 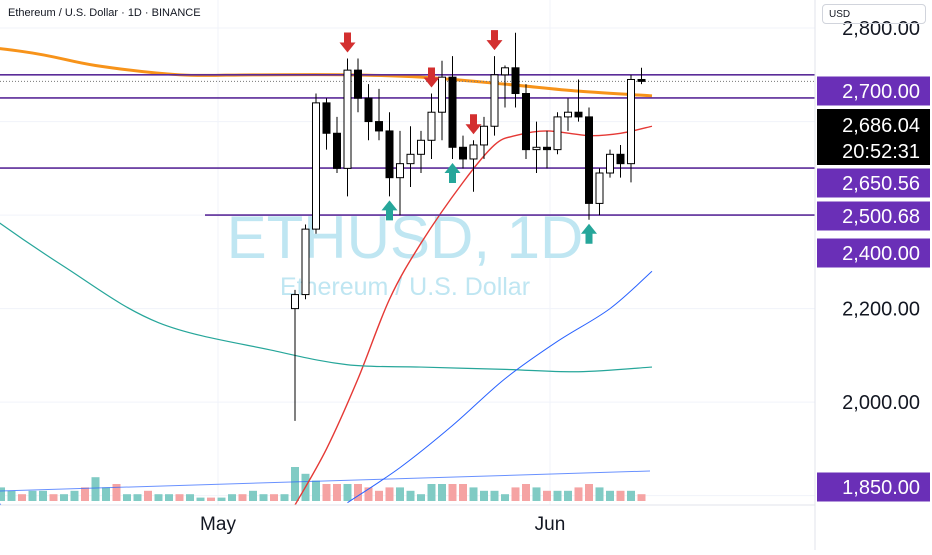 What do you see at coordinates (881, 152) in the screenshot?
I see `countdown-label: 20:52:31` at bounding box center [881, 152].